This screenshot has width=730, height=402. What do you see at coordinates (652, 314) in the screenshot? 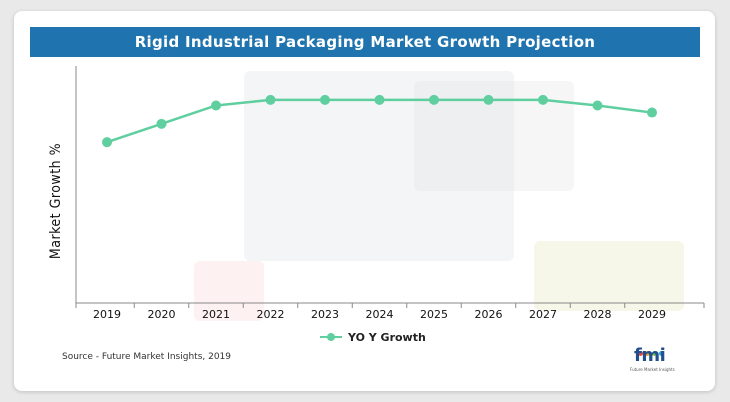
I see `x-tick-label: 2029` at bounding box center [652, 314].